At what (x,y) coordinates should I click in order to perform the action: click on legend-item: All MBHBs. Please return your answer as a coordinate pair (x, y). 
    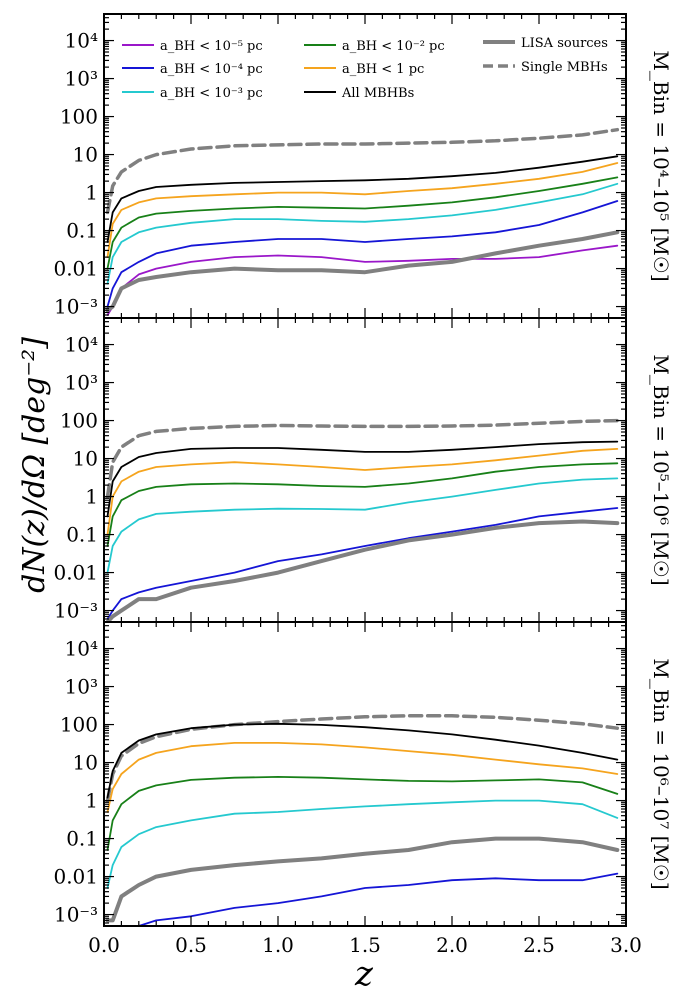
    Looking at the image, I should click on (359, 93).